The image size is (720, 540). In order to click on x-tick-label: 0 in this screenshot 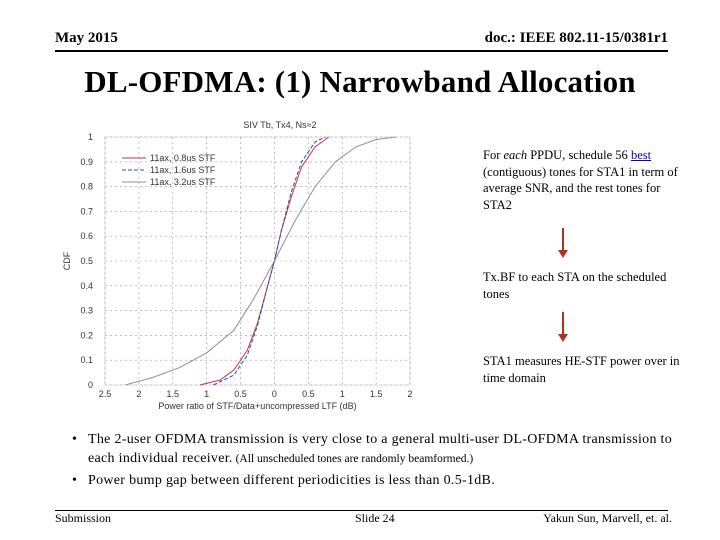, I will do `click(274, 394)`.